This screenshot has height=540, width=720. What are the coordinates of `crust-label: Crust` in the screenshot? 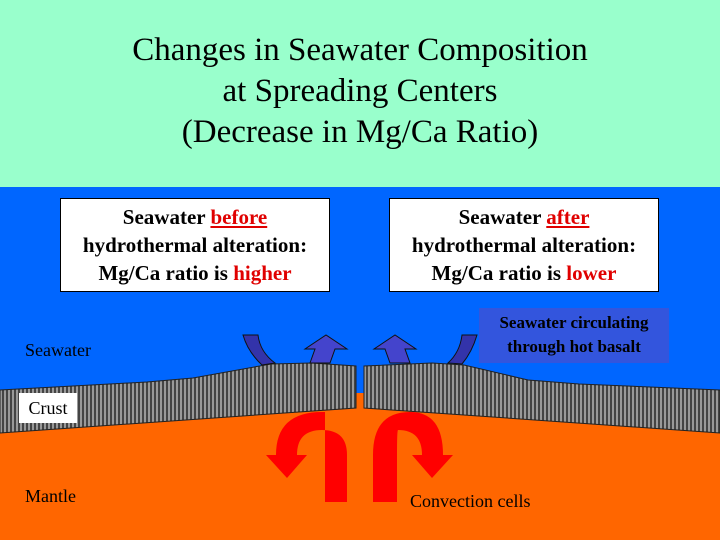 It's located at (48, 408).